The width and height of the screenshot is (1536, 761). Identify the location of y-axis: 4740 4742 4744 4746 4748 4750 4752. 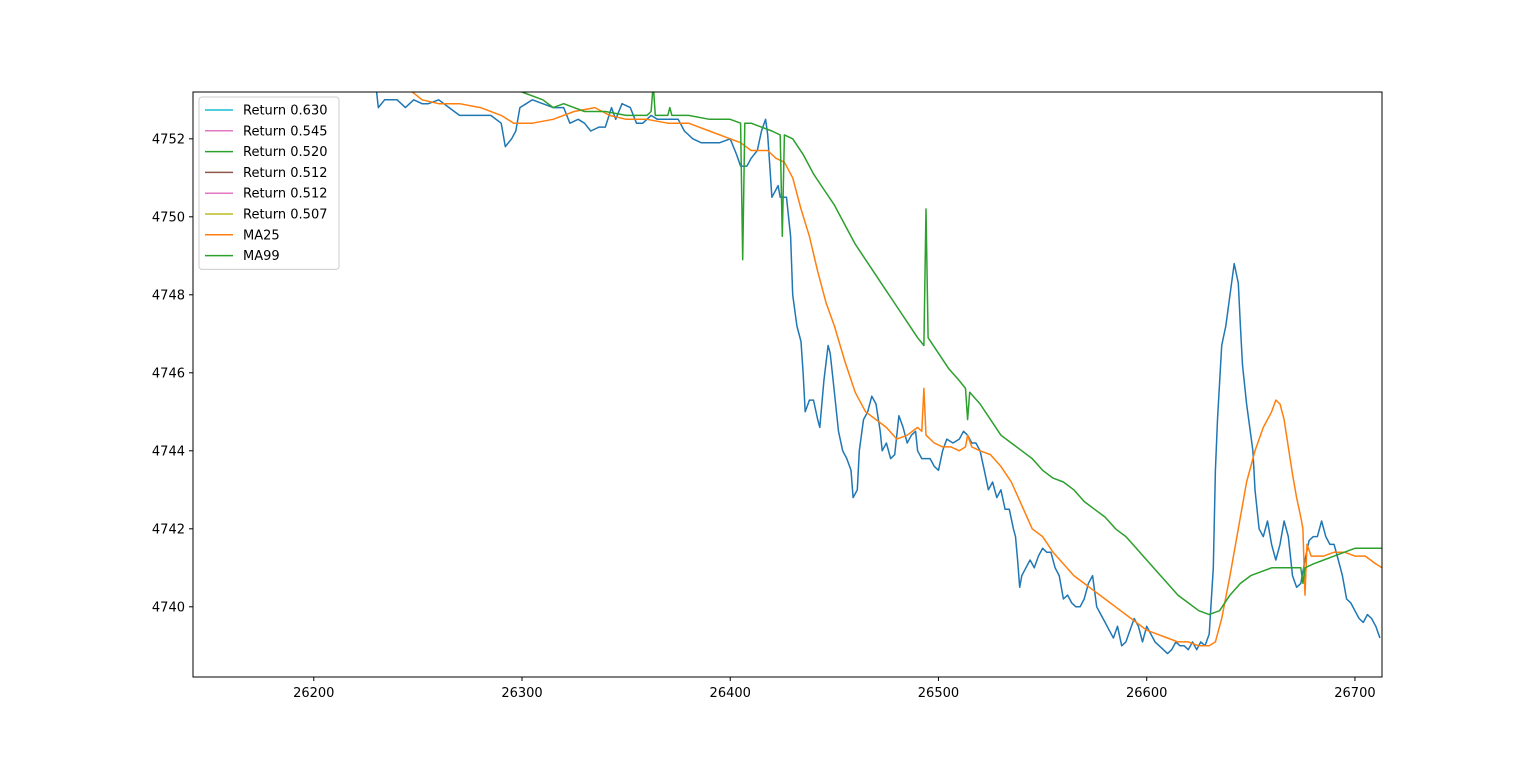
(172, 373).